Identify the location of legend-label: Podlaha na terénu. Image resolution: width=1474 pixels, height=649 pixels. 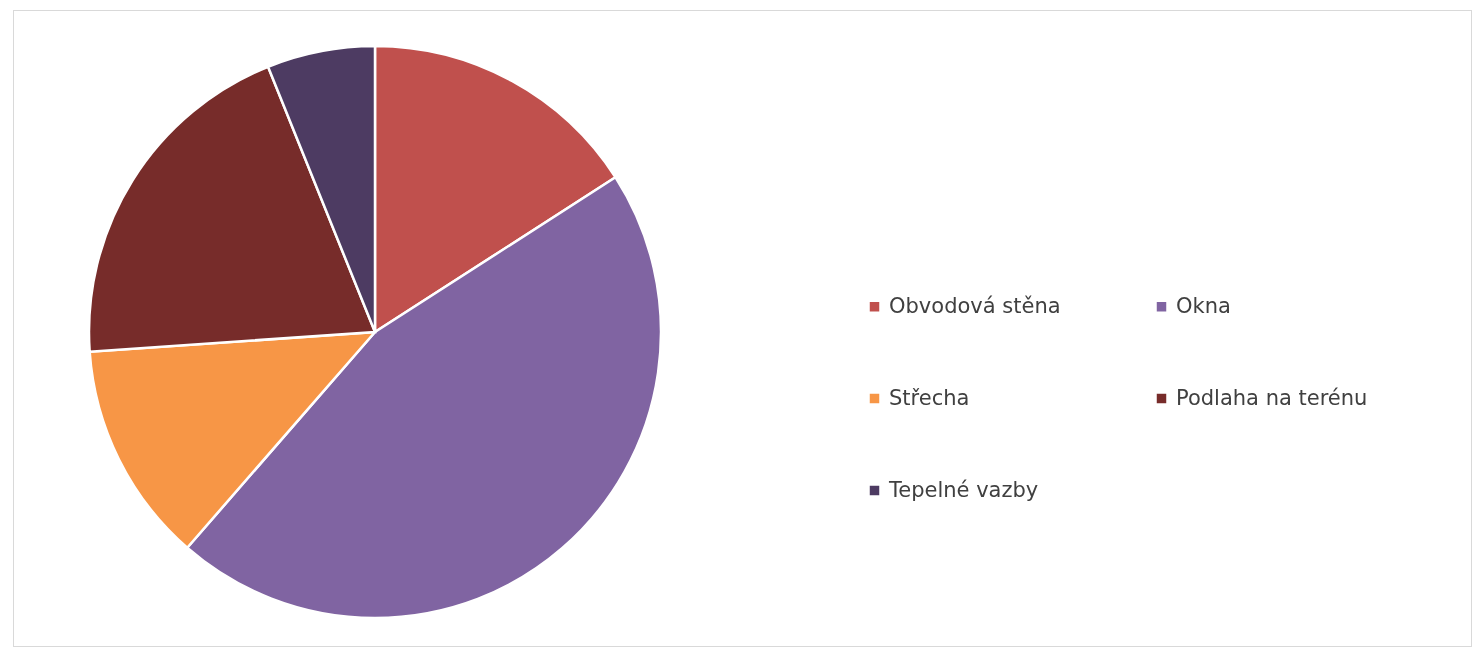
(1272, 397).